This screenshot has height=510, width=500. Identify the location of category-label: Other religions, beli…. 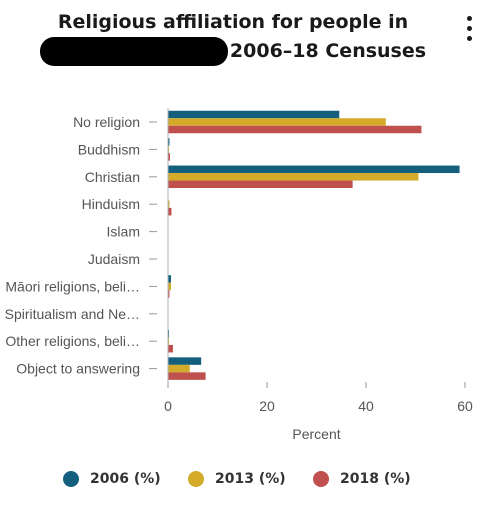
(72, 341).